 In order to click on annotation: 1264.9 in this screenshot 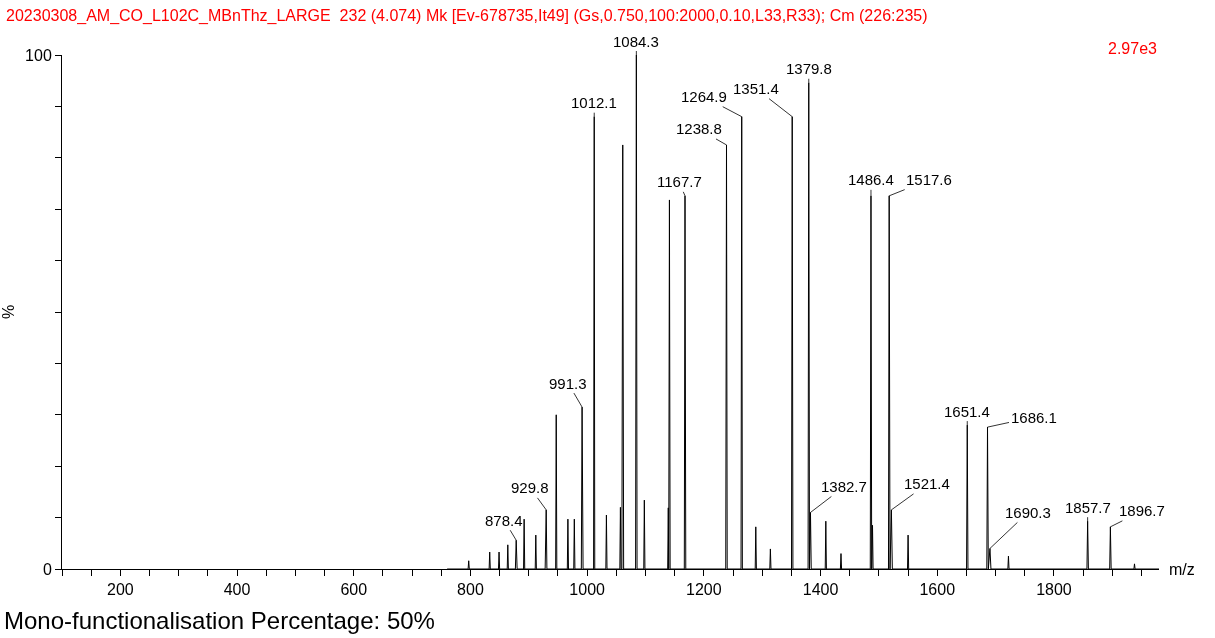, I will do `click(704, 96)`.